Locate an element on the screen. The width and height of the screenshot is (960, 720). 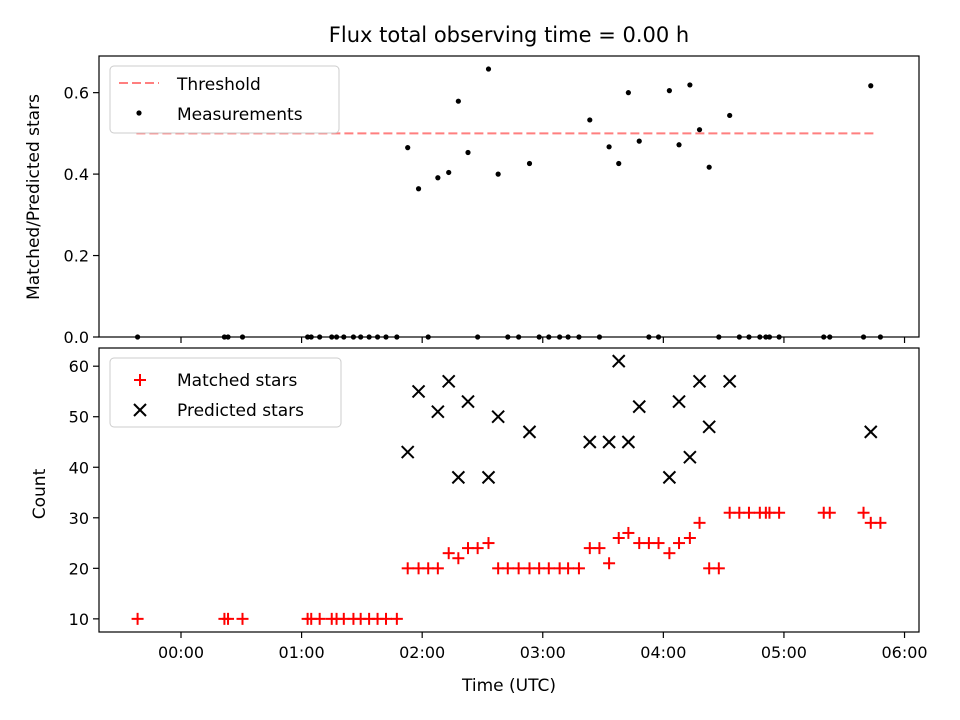
top-legend-box is located at coordinates (224, 99).